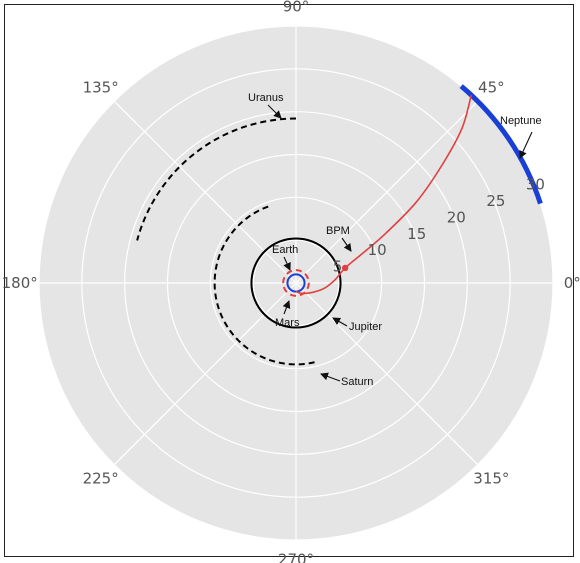 Image resolution: width=580 pixels, height=563 pixels. I want to click on radial-tick-label: 5, so click(338, 267).